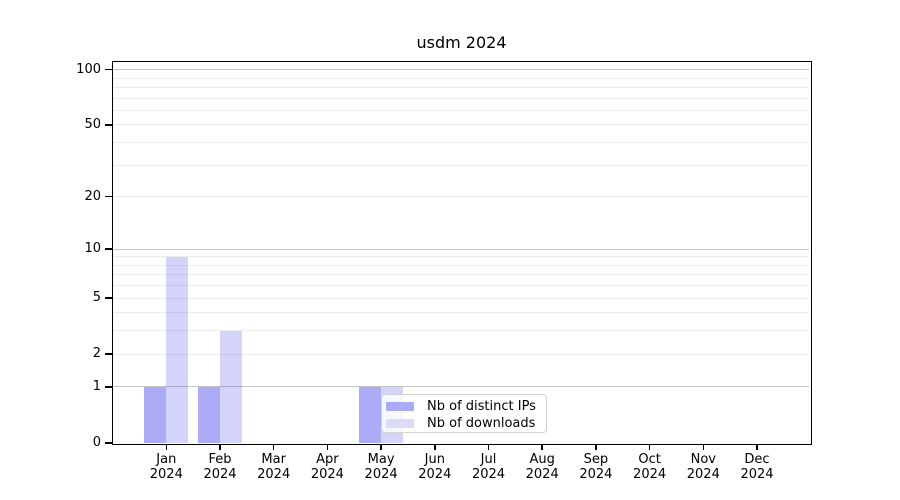 The image size is (900, 500). I want to click on x-tick-label: May 2024, so click(381, 467).